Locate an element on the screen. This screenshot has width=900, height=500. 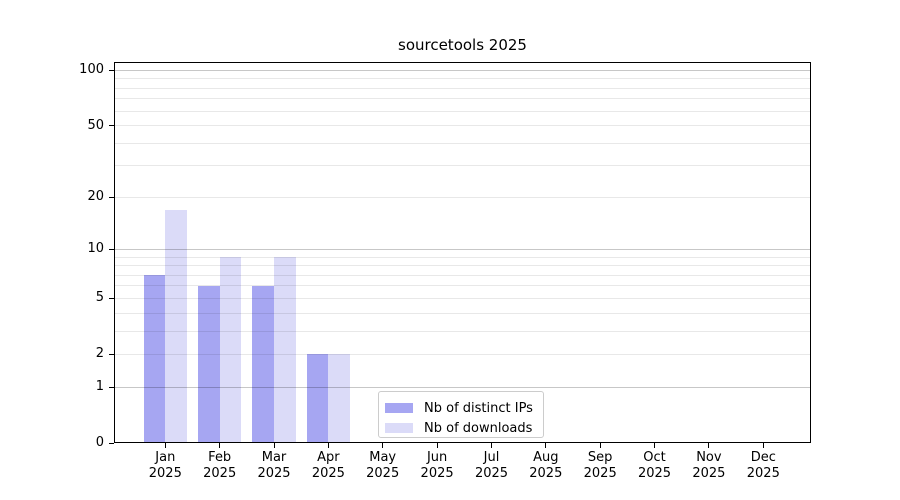
month-label: Apr is located at coordinates (328, 457).